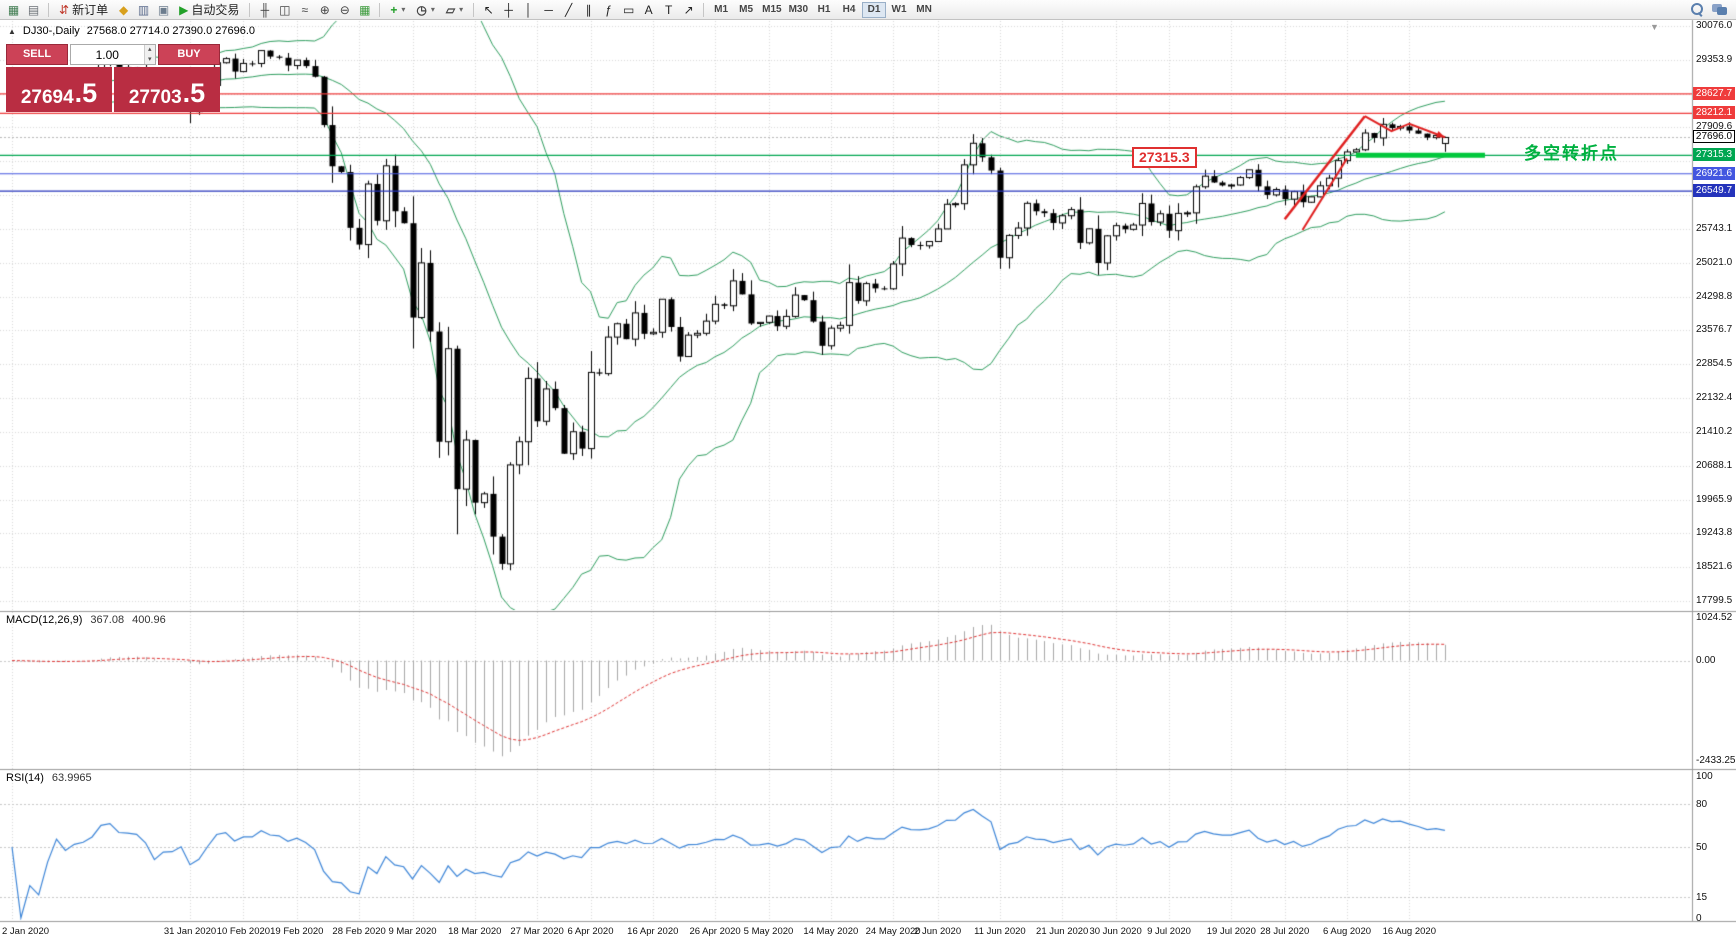 The image size is (1736, 942). What do you see at coordinates (648, 9) in the screenshot?
I see `text-icon: A` at bounding box center [648, 9].